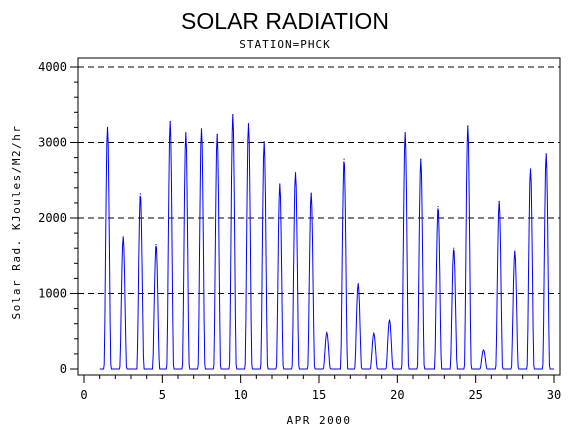 The height and width of the screenshot is (430, 570). What do you see at coordinates (319, 395) in the screenshot?
I see `x-tick-label: 15` at bounding box center [319, 395].